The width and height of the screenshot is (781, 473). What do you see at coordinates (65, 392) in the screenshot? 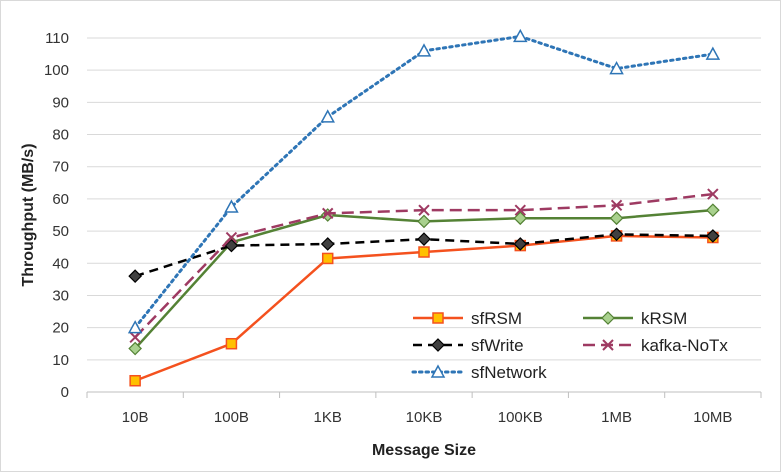
I see `y-tick-label: 0` at bounding box center [65, 392].